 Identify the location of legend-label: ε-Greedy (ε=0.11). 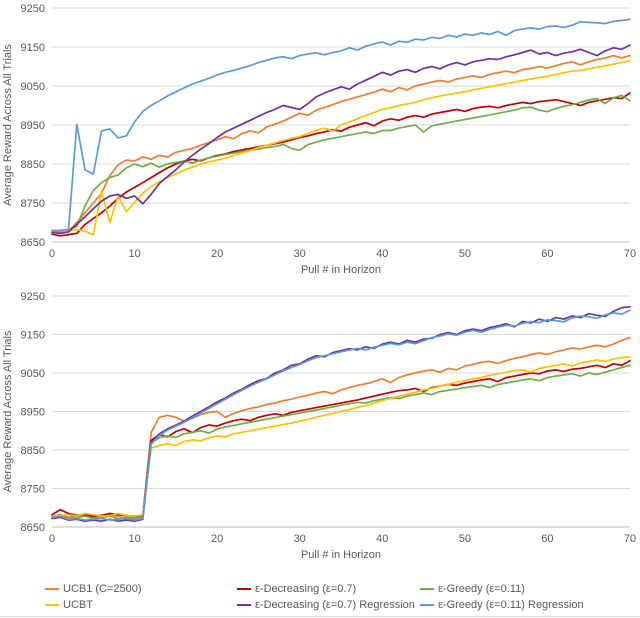
(481, 589).